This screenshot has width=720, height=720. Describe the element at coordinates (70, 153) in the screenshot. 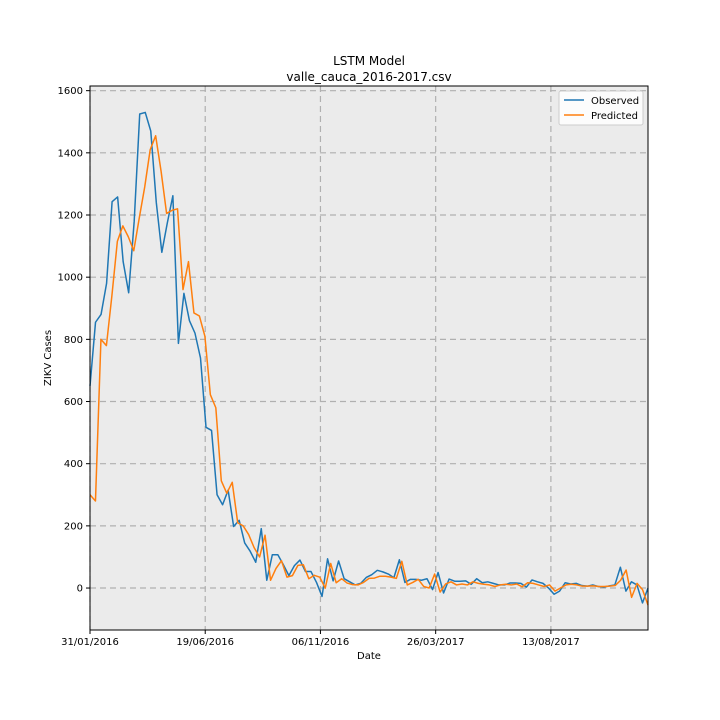

I see `y-tick-label: 1400` at that location.